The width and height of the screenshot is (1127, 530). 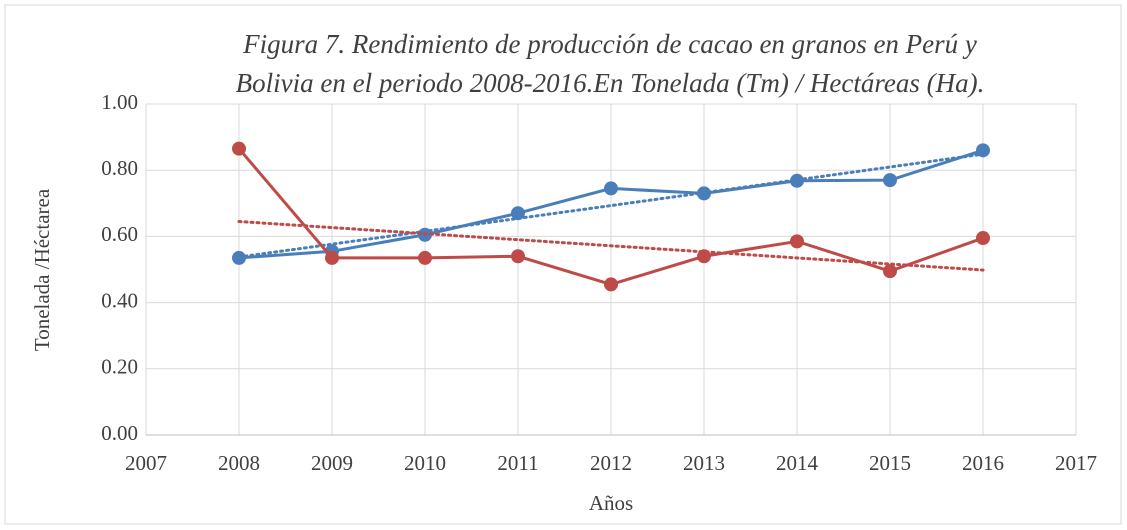 I want to click on x-tick-label: 2016, so click(x=983, y=463).